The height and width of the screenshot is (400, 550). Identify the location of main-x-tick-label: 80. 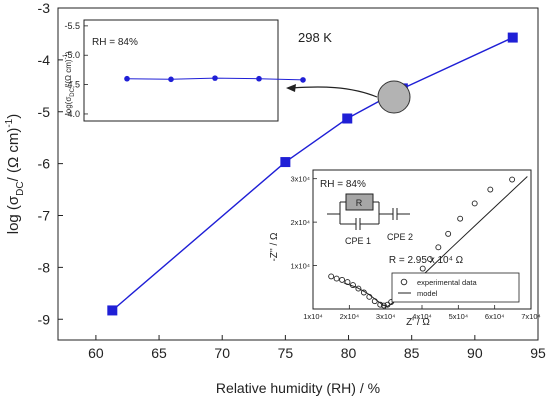
(349, 353).